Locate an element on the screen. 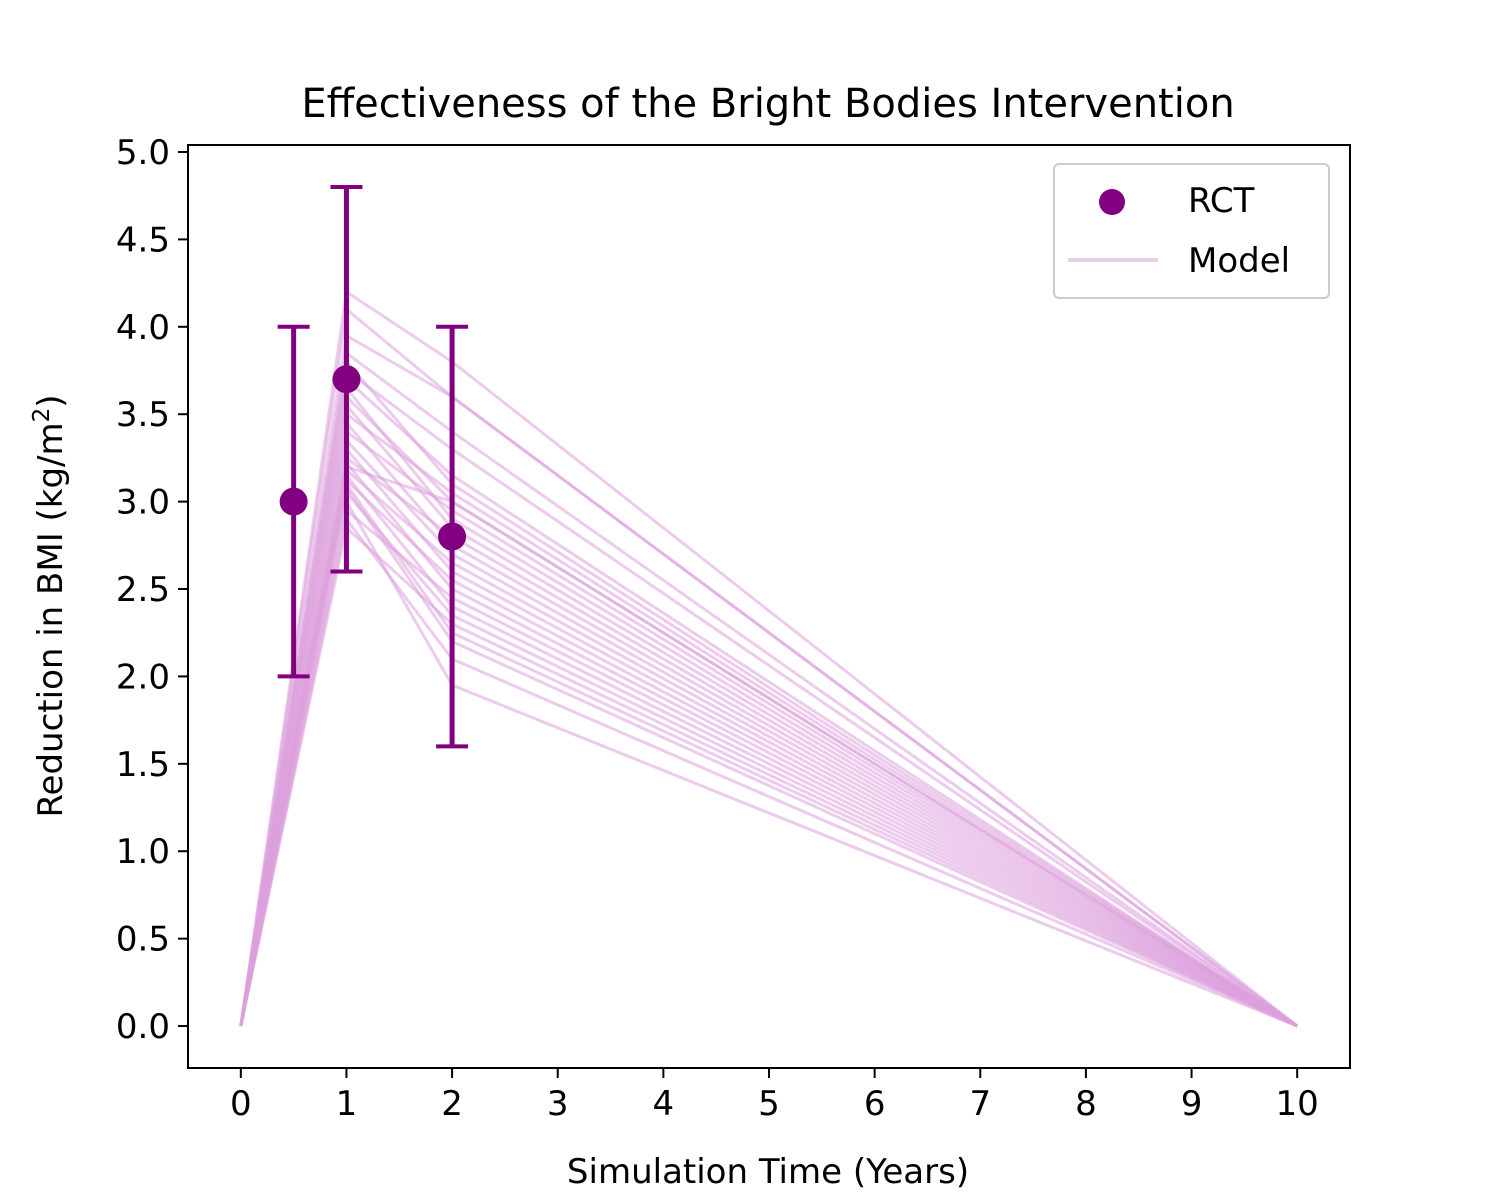 Image resolution: width=1500 pixels, height=1200 pixels. x-tick-label: 7 is located at coordinates (980, 1104).